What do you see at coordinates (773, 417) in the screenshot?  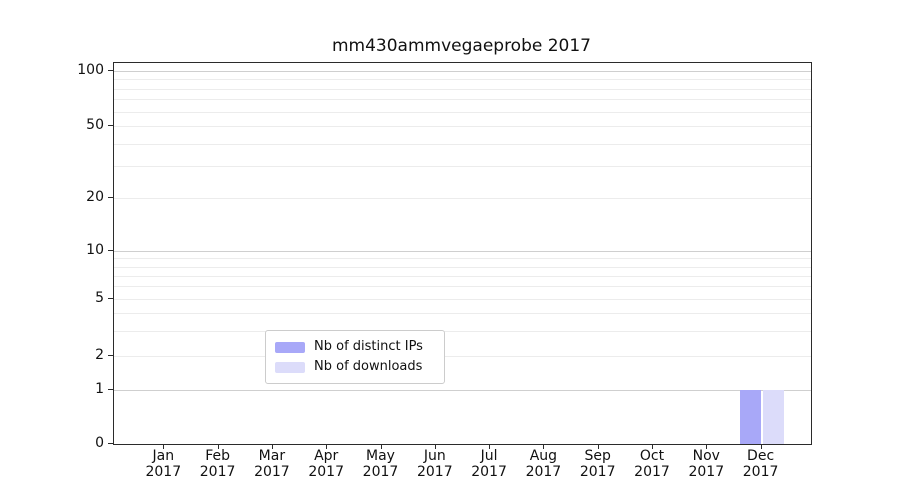 I see `bar-downloads-dec` at bounding box center [773, 417].